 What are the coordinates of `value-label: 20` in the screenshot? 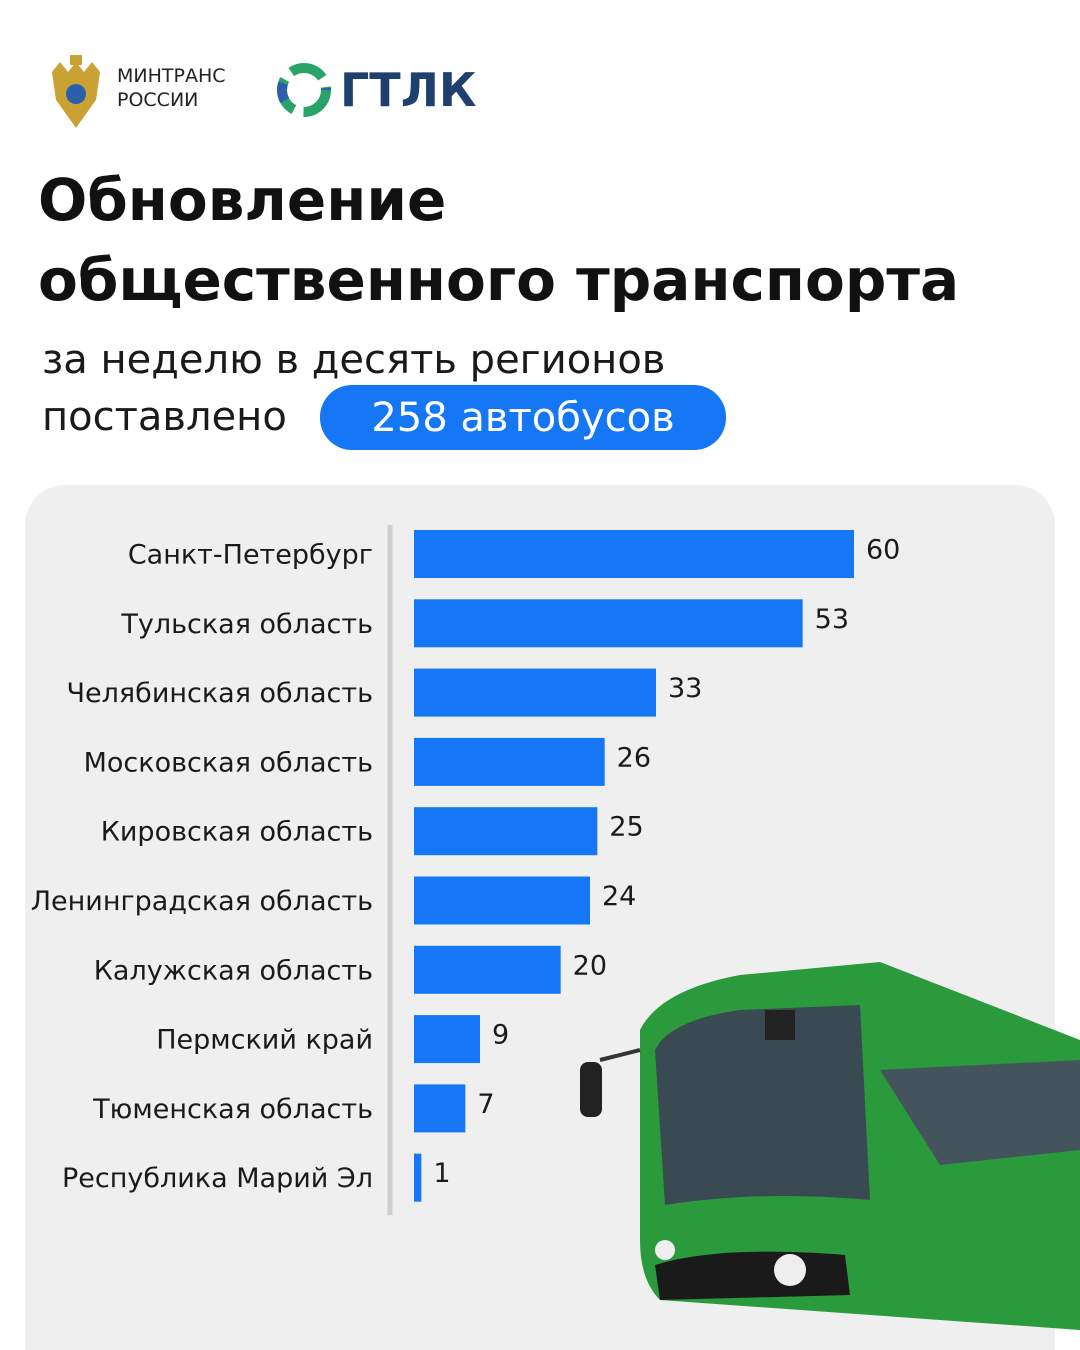 It's located at (590, 965).